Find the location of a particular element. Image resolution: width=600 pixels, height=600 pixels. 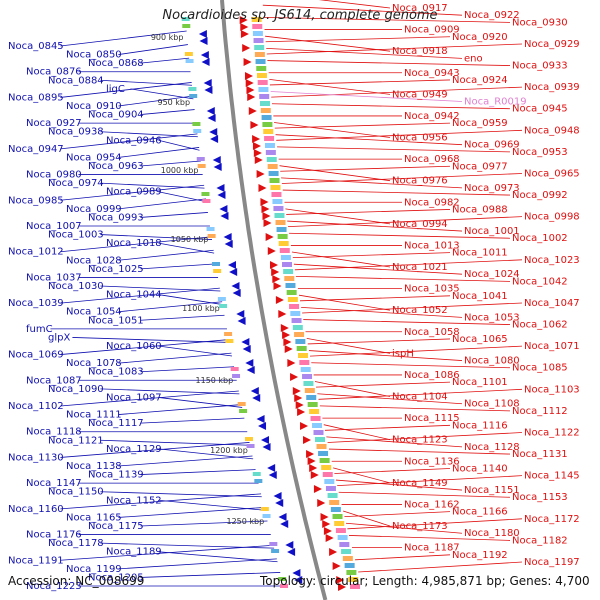

gene-label: Noca_0974 is located at coordinates (76, 183).